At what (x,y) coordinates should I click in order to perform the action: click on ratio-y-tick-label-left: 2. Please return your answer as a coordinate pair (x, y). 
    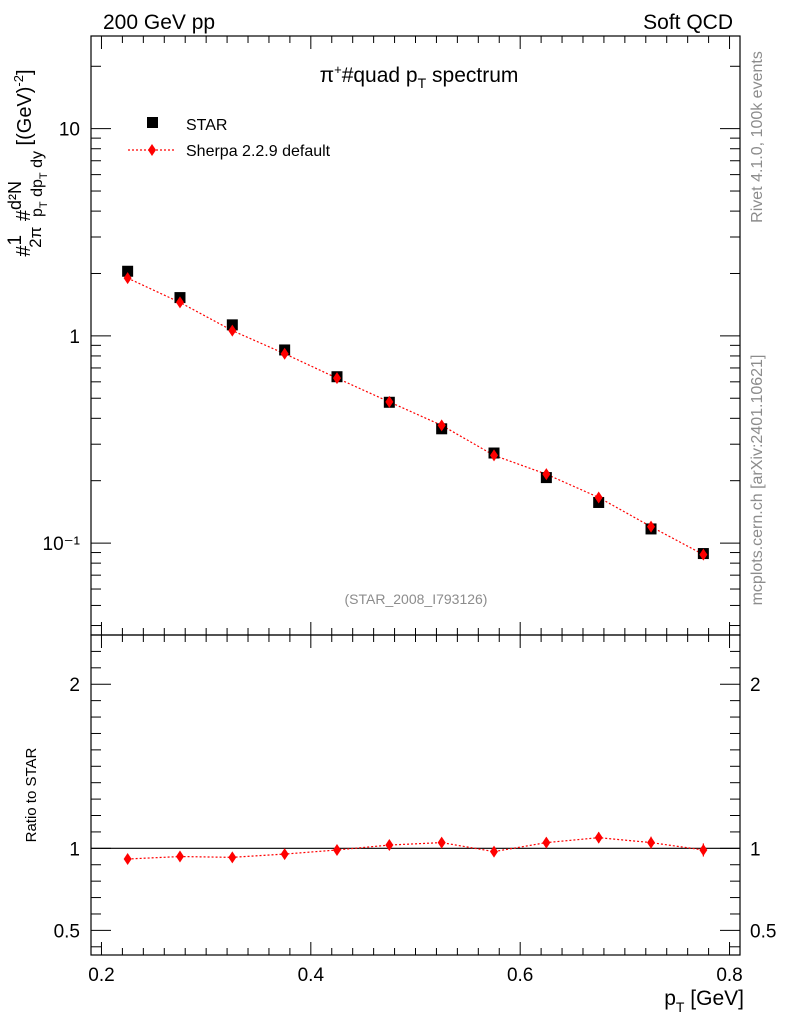
    Looking at the image, I should click on (74, 685).